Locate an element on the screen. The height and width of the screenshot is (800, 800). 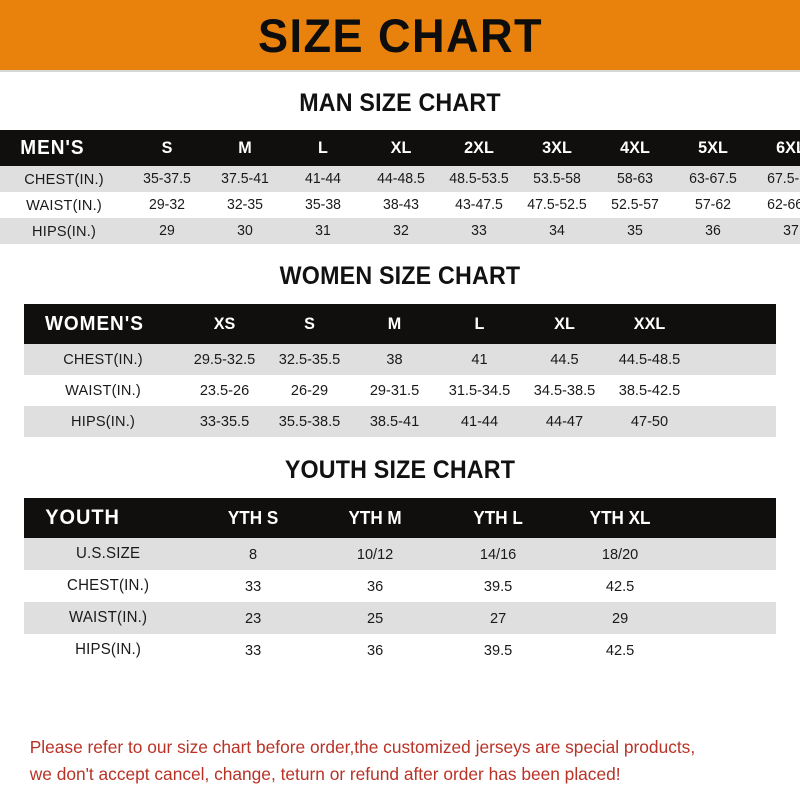
youth-waist-xl: 29 is located at coordinates (619, 618).